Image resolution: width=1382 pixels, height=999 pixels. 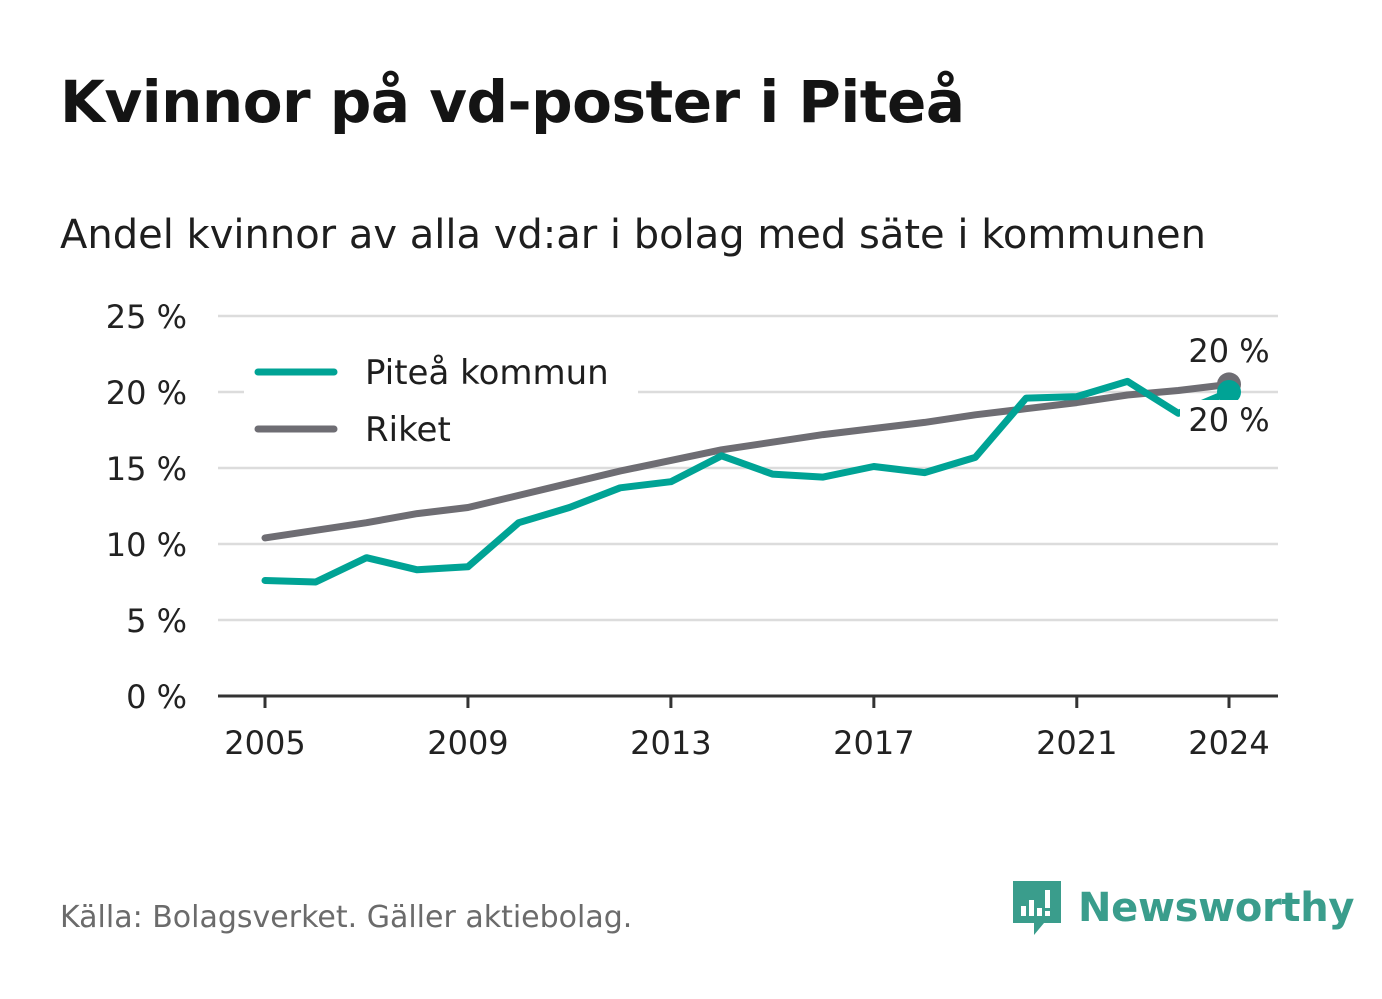 I want to click on x-tick-label: 2024, so click(x=1228, y=743).